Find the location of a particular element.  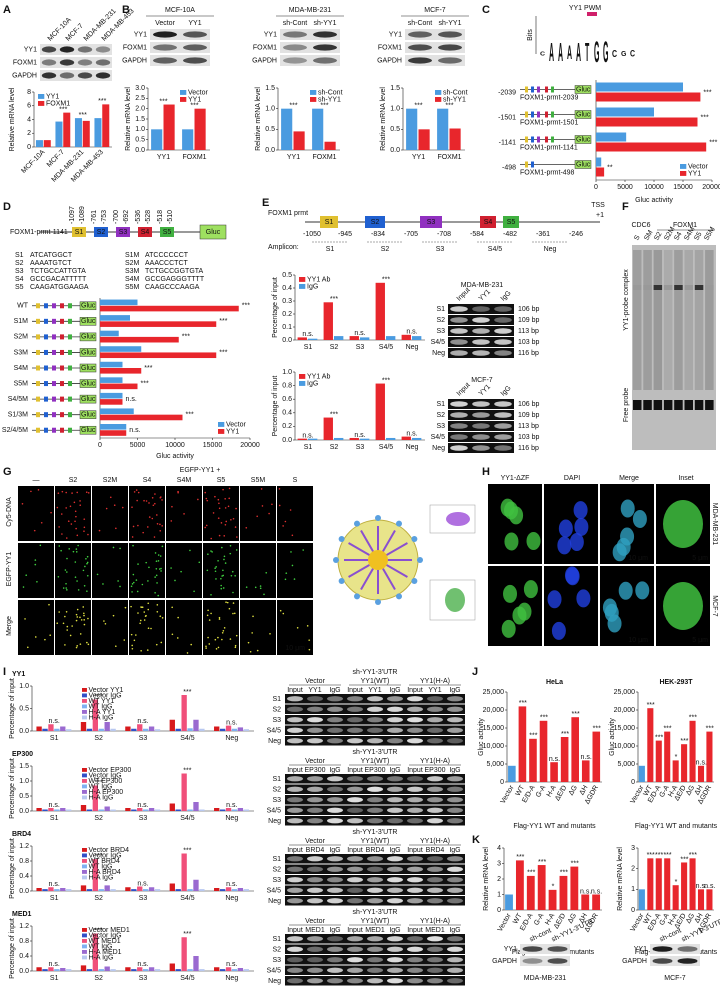

reporter-label: Gluc is located at coordinates (88, 352).